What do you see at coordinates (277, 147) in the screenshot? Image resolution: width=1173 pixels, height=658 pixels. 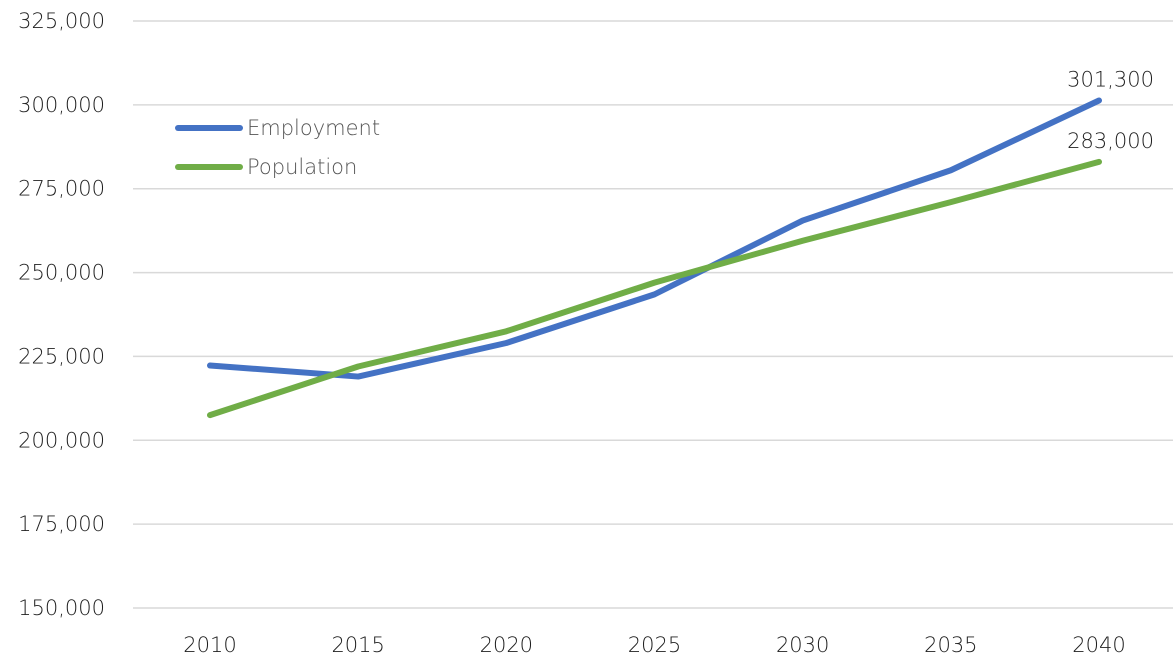 I see `legend: Employment Population` at bounding box center [277, 147].